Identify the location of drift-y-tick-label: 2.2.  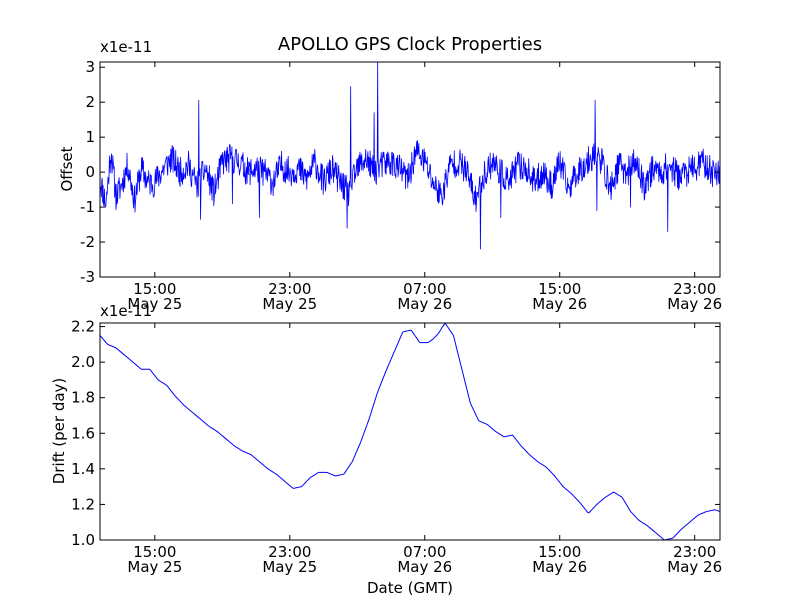
(83, 327).